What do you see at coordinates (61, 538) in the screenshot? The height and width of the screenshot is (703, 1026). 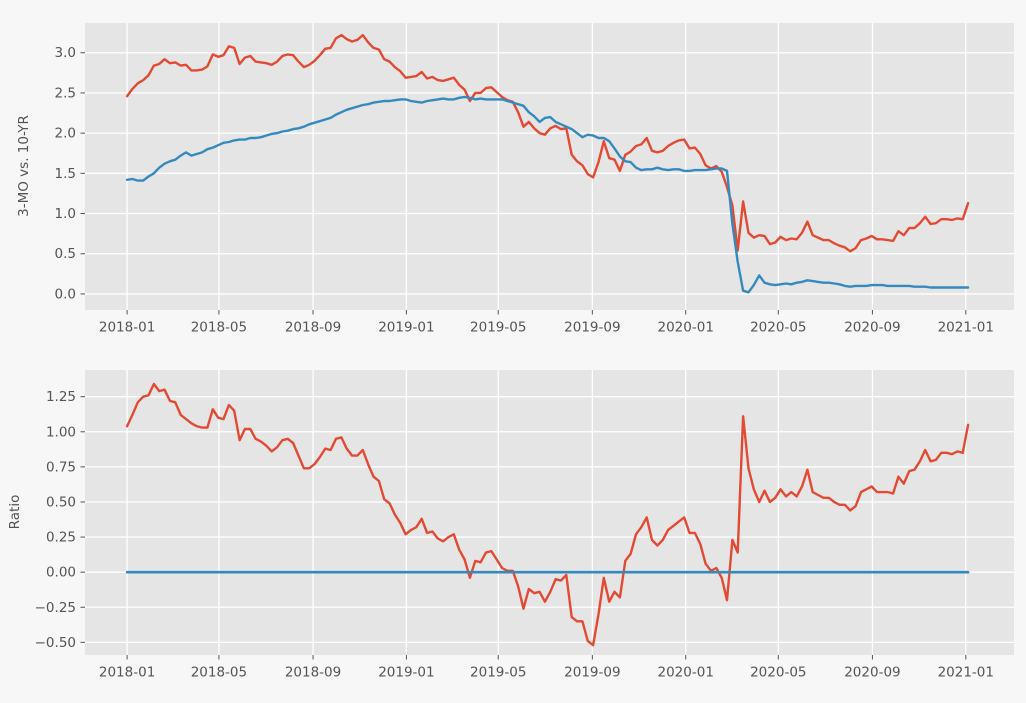 I see `y-tick-label: 0.25` at bounding box center [61, 538].